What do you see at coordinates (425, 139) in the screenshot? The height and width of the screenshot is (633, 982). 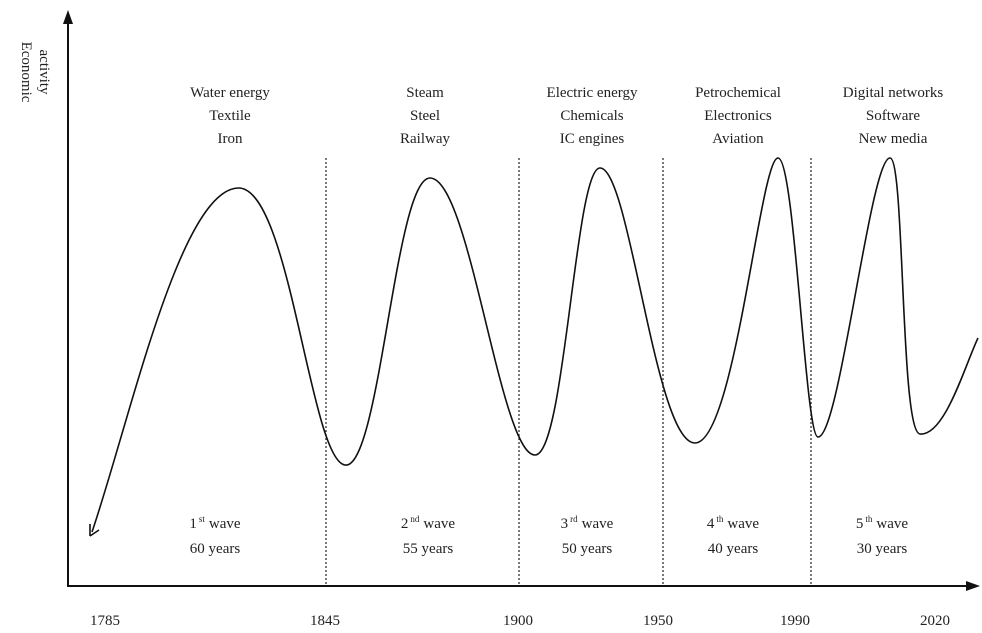 I see `technology: Railway` at bounding box center [425, 139].